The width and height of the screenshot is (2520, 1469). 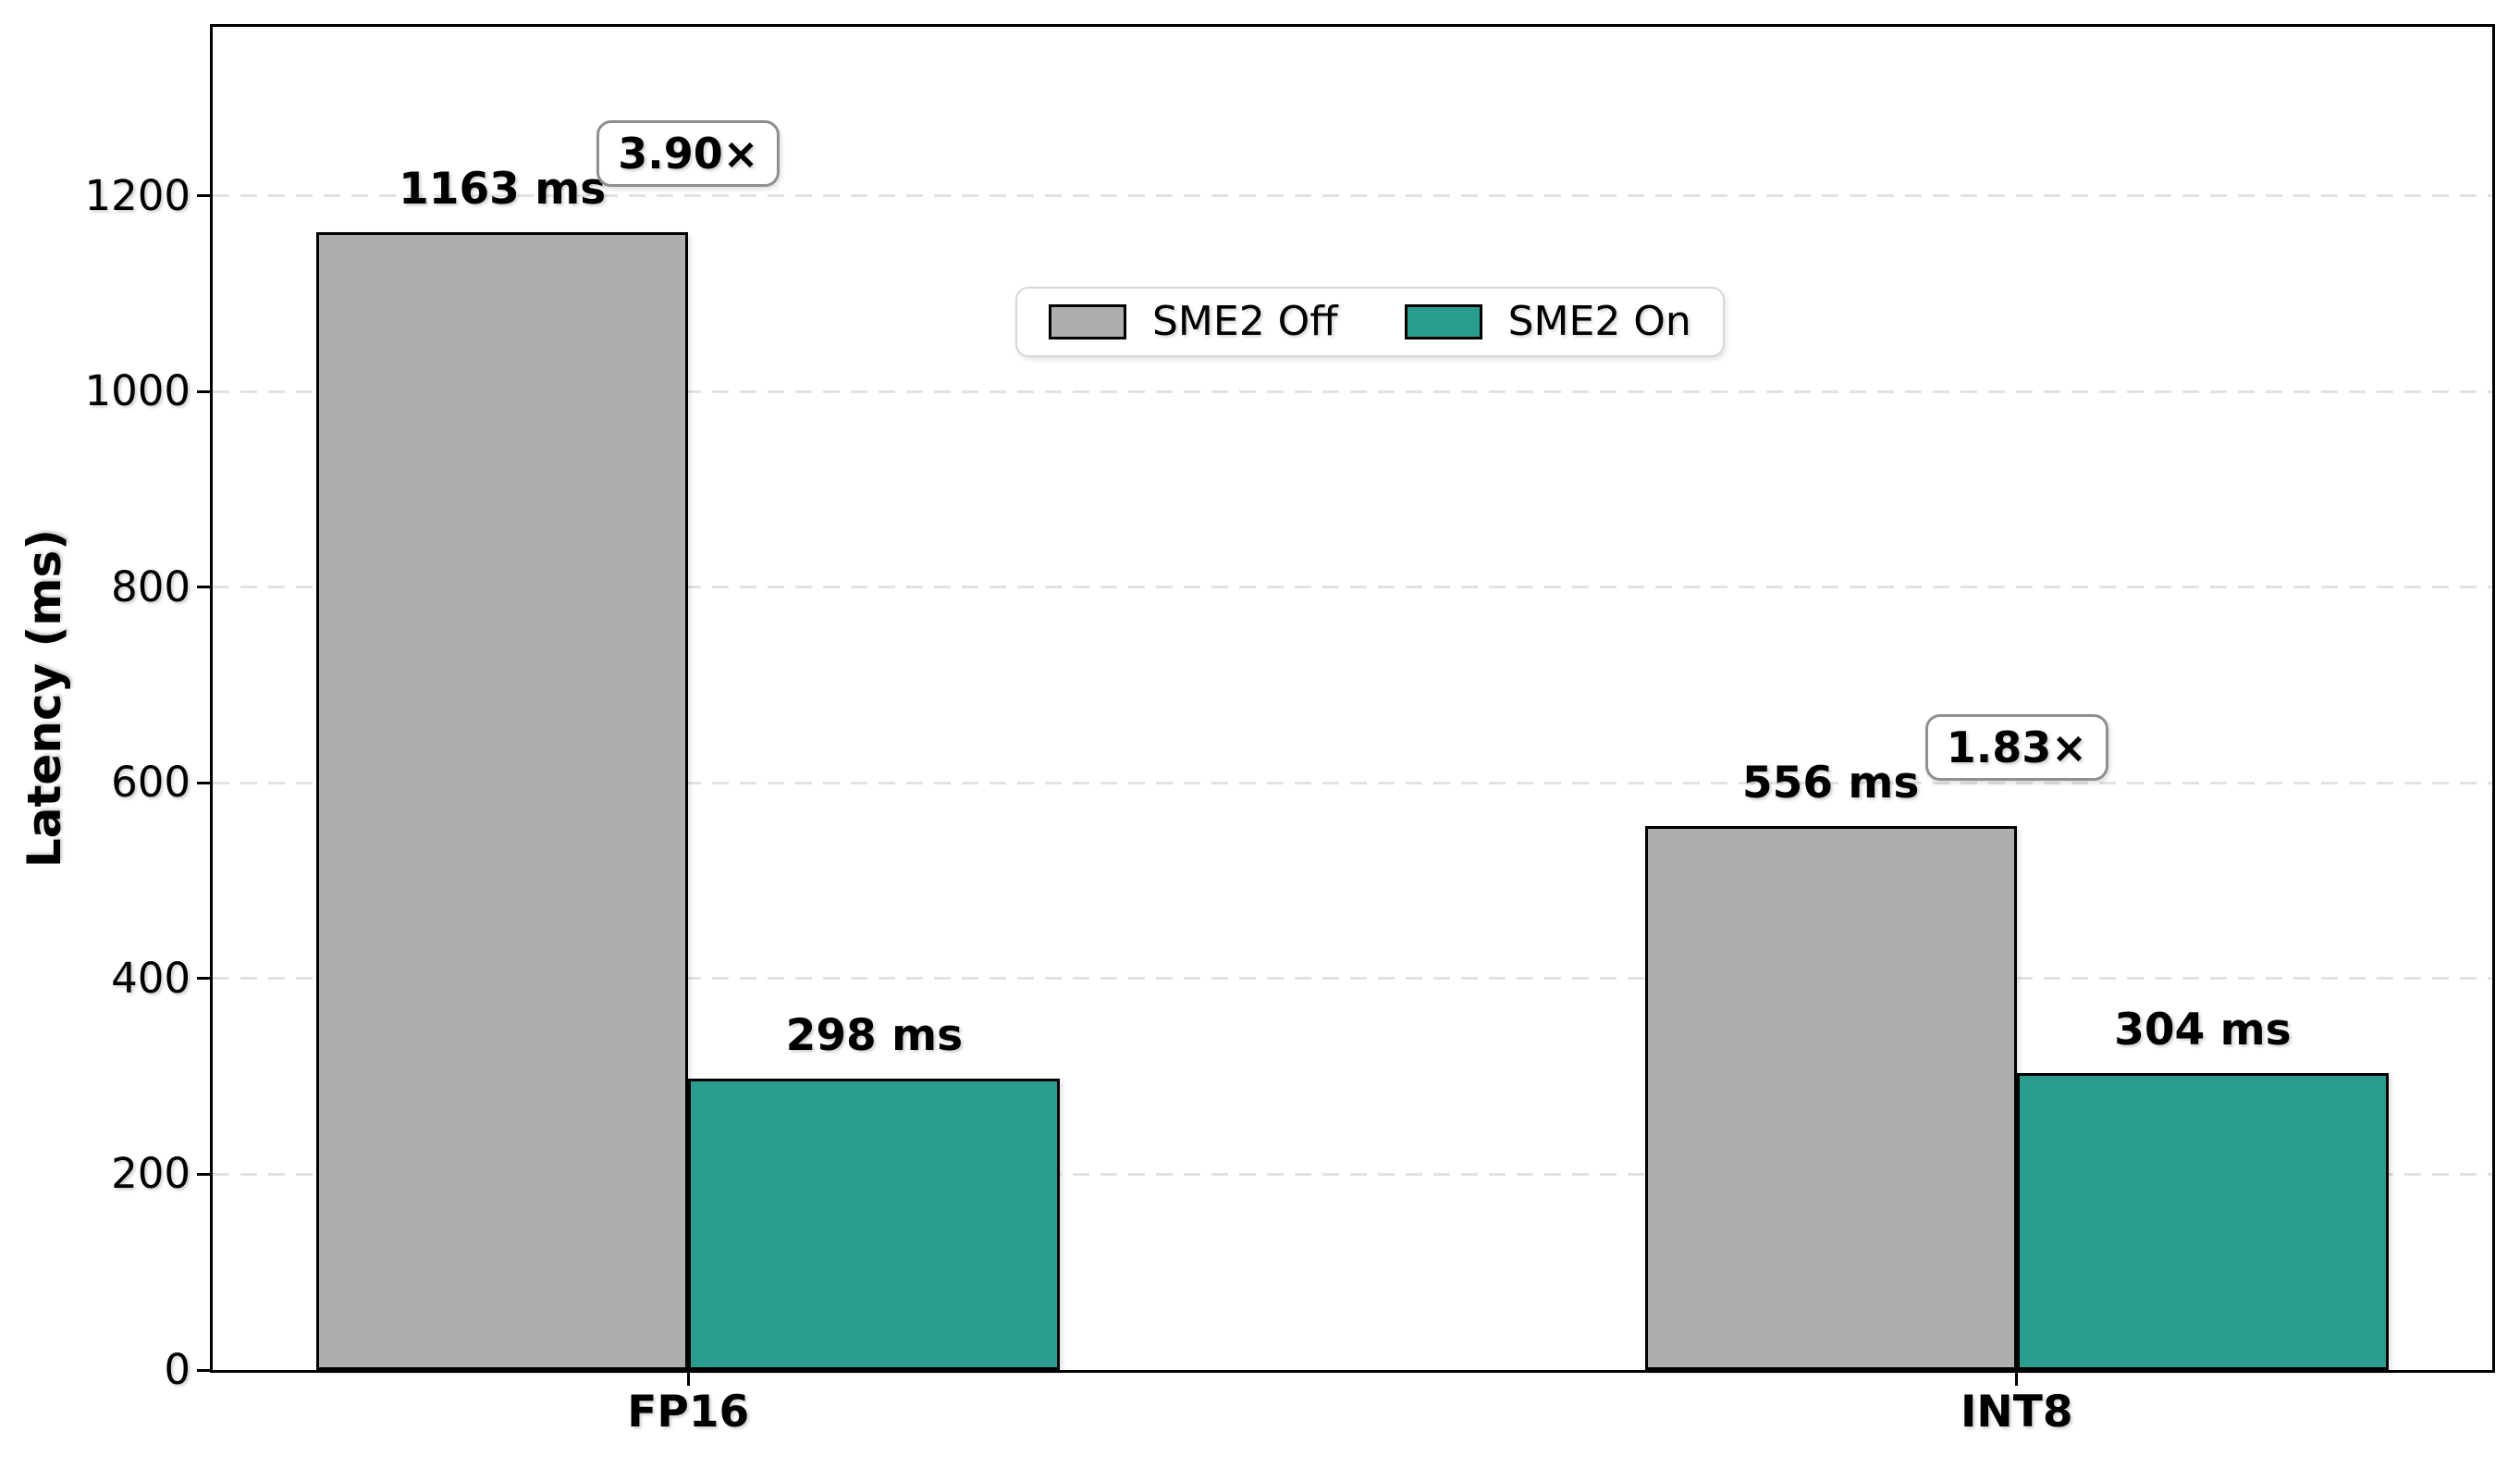 I want to click on value-label-int8-on: 304 ms, so click(x=2203, y=1029).